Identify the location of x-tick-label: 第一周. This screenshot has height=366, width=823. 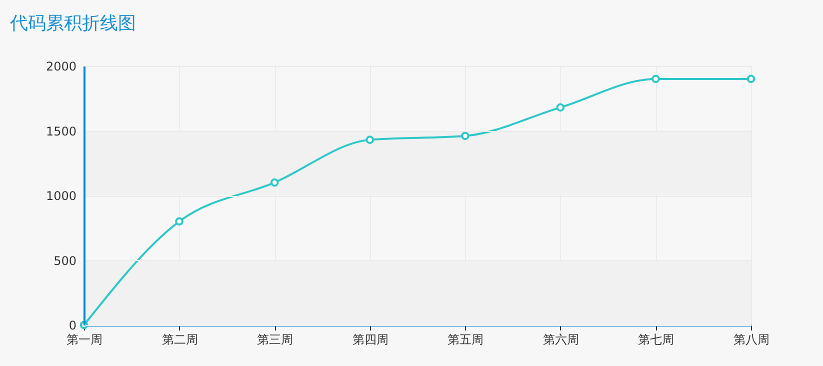
(84, 339).